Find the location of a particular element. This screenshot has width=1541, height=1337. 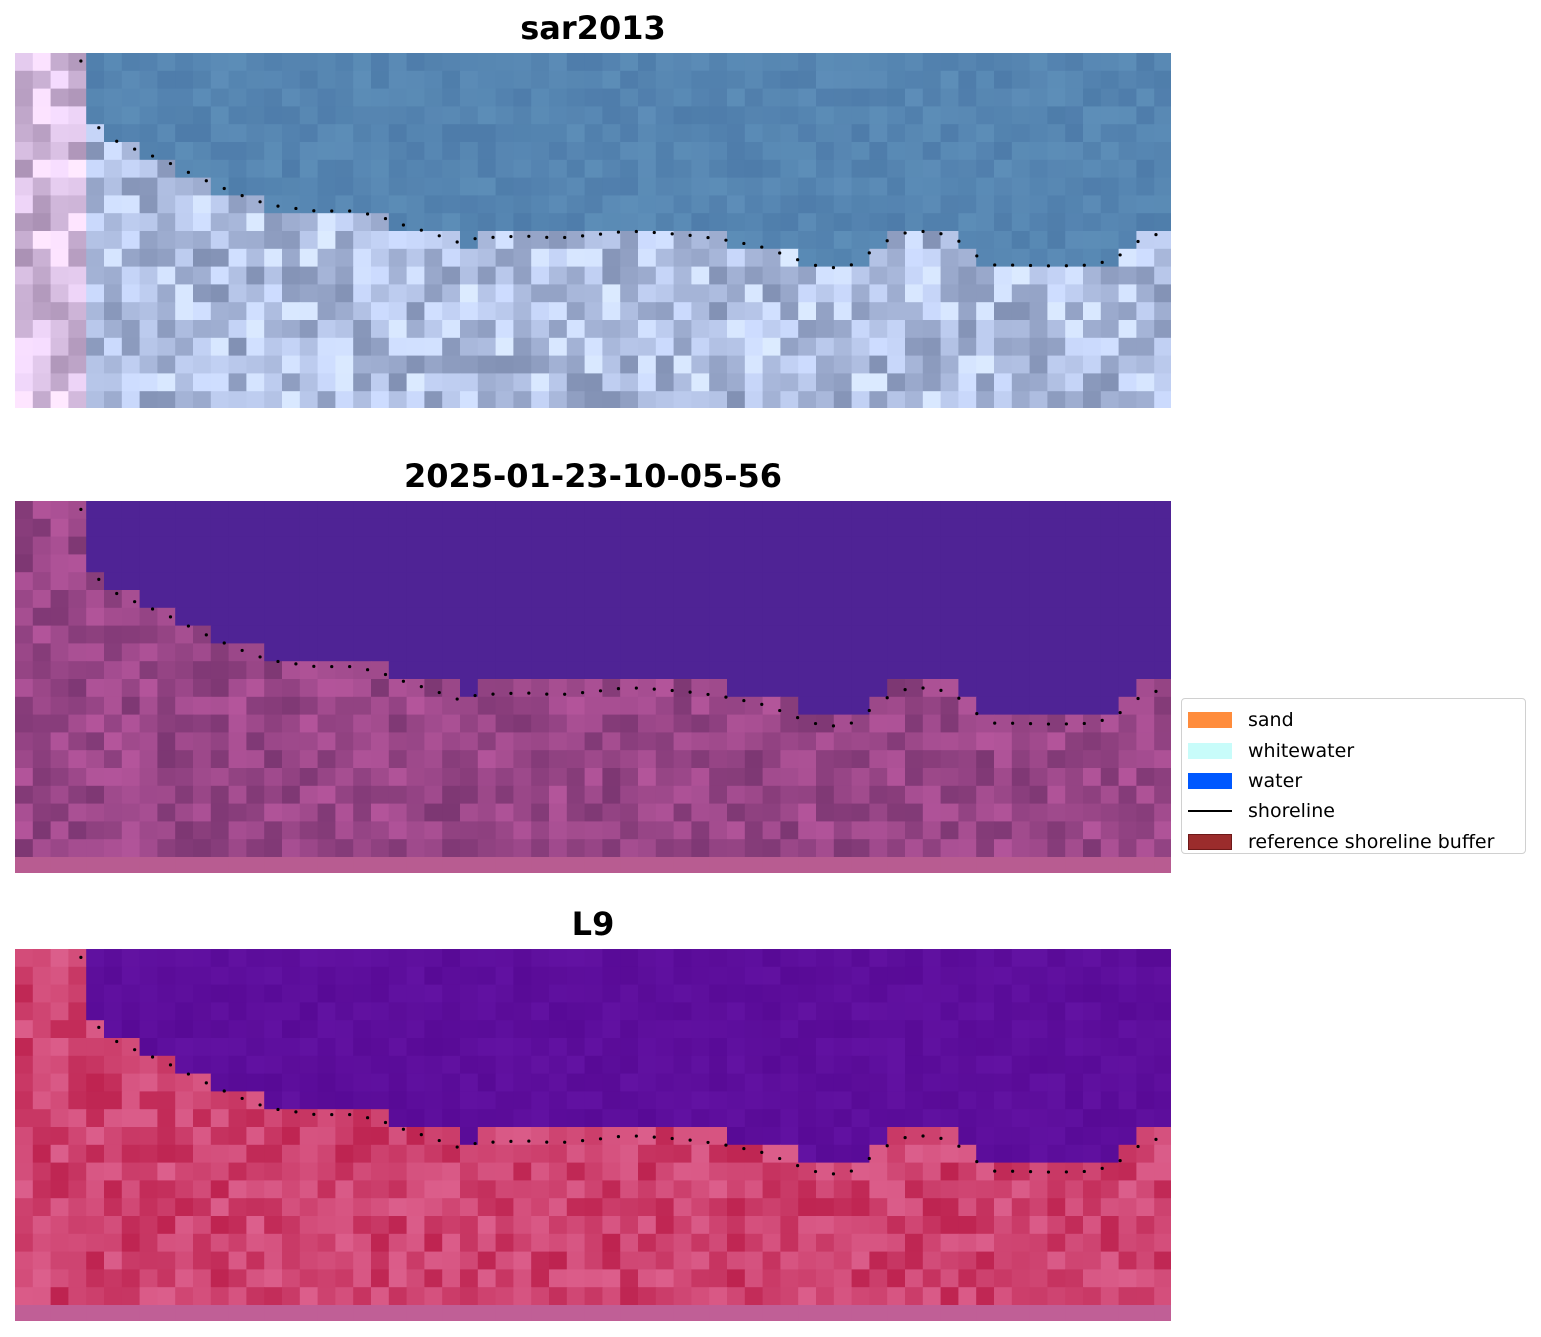

legend-item-water: water is located at coordinates (1356, 781).